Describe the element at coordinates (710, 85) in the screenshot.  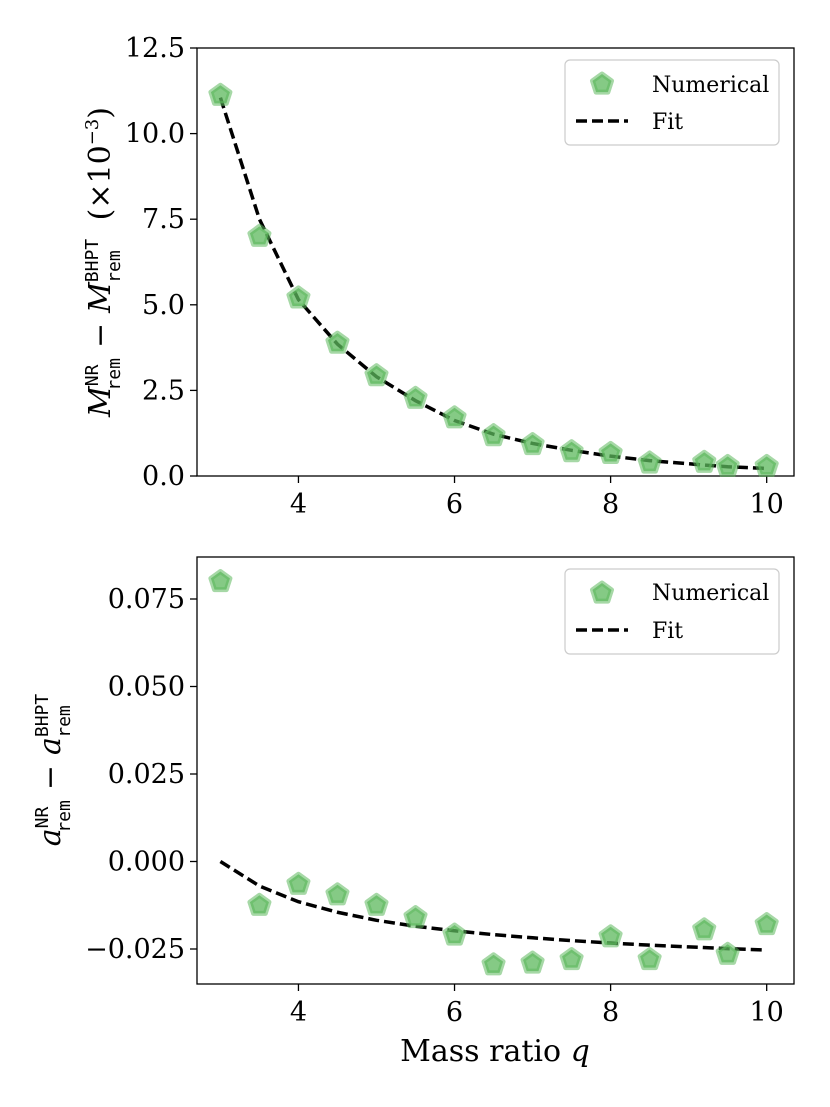
I see `top-legend-numerical-label: Numerical` at that location.